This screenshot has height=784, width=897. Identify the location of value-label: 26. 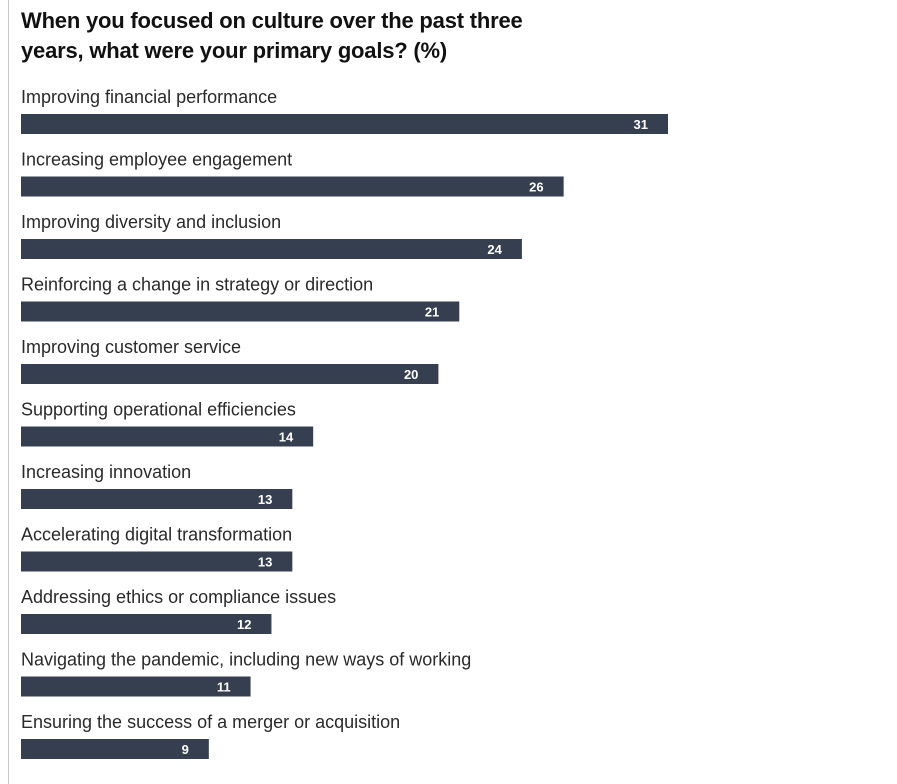
(536, 187).